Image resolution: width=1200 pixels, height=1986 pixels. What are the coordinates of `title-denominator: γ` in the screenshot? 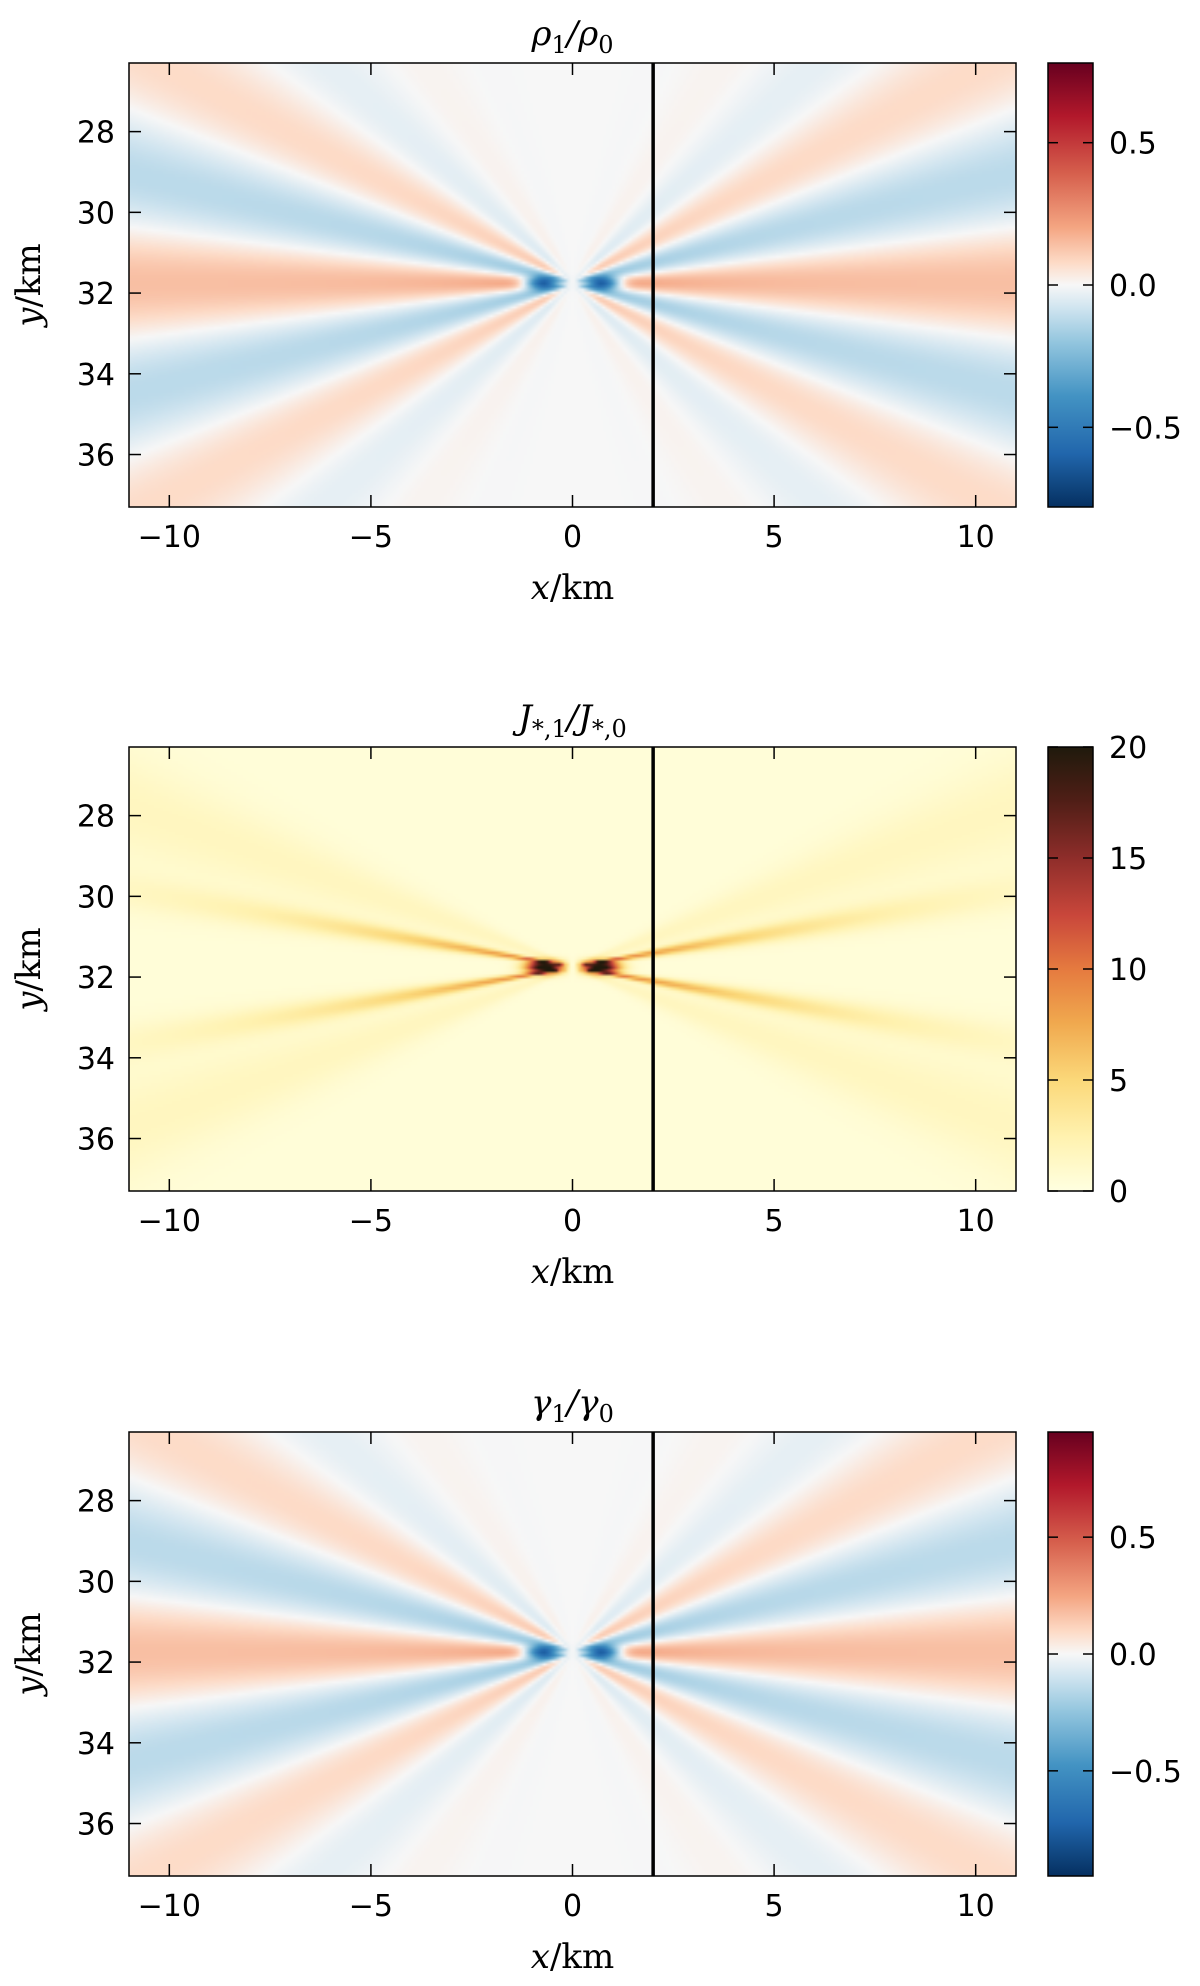 It's located at (588, 1403).